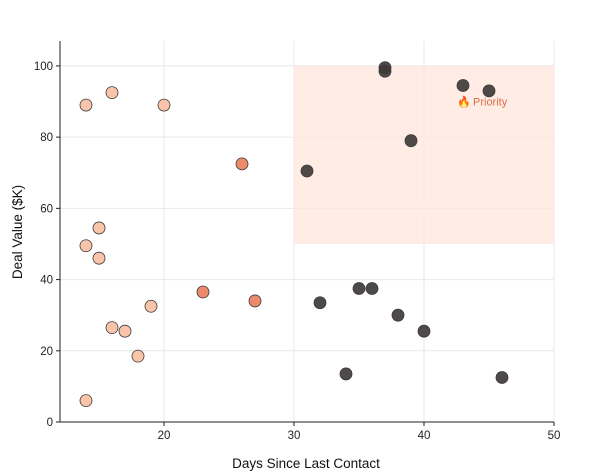 The image size is (594, 472). I want to click on fire-icon: 🔥, so click(464, 102).